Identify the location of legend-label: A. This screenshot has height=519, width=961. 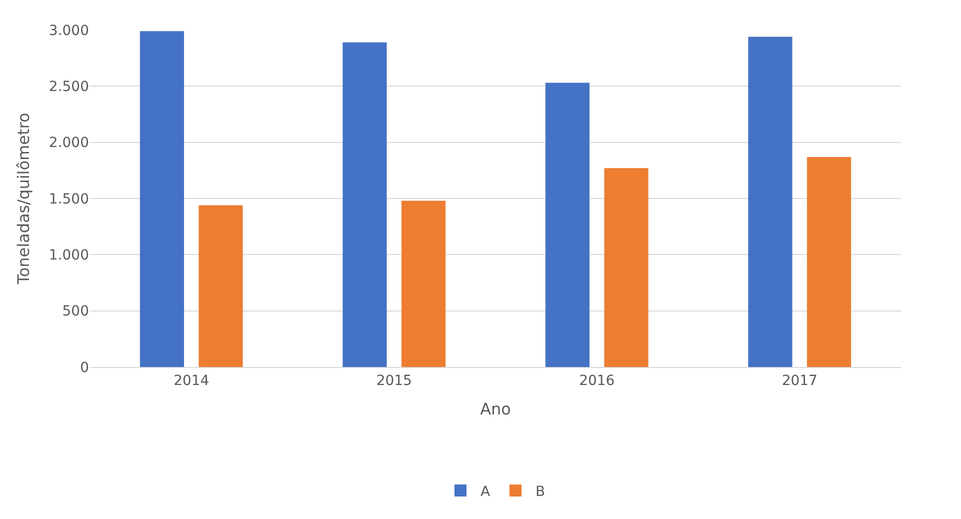
(485, 492).